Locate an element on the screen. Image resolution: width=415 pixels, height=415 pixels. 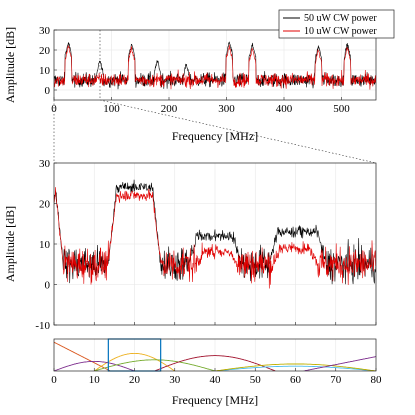
bottom-x-axis-label: Frequency [MHz] is located at coordinates (215, 400).